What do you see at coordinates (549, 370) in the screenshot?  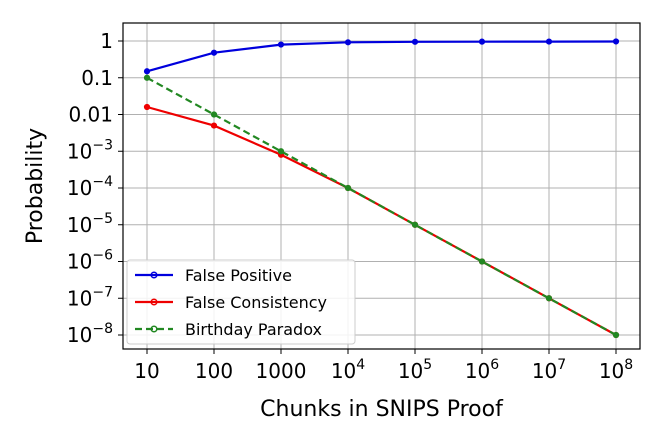 I see `x-tick-label: 10⁷` at bounding box center [549, 370].